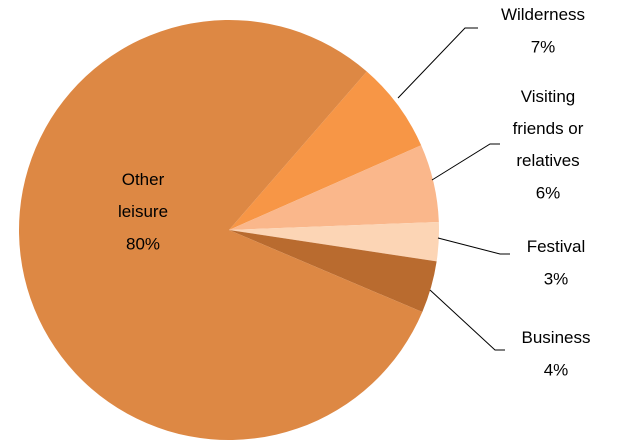 The height and width of the screenshot is (444, 626). Describe the element at coordinates (556, 278) in the screenshot. I see `slice-value-label: 3%` at that location.